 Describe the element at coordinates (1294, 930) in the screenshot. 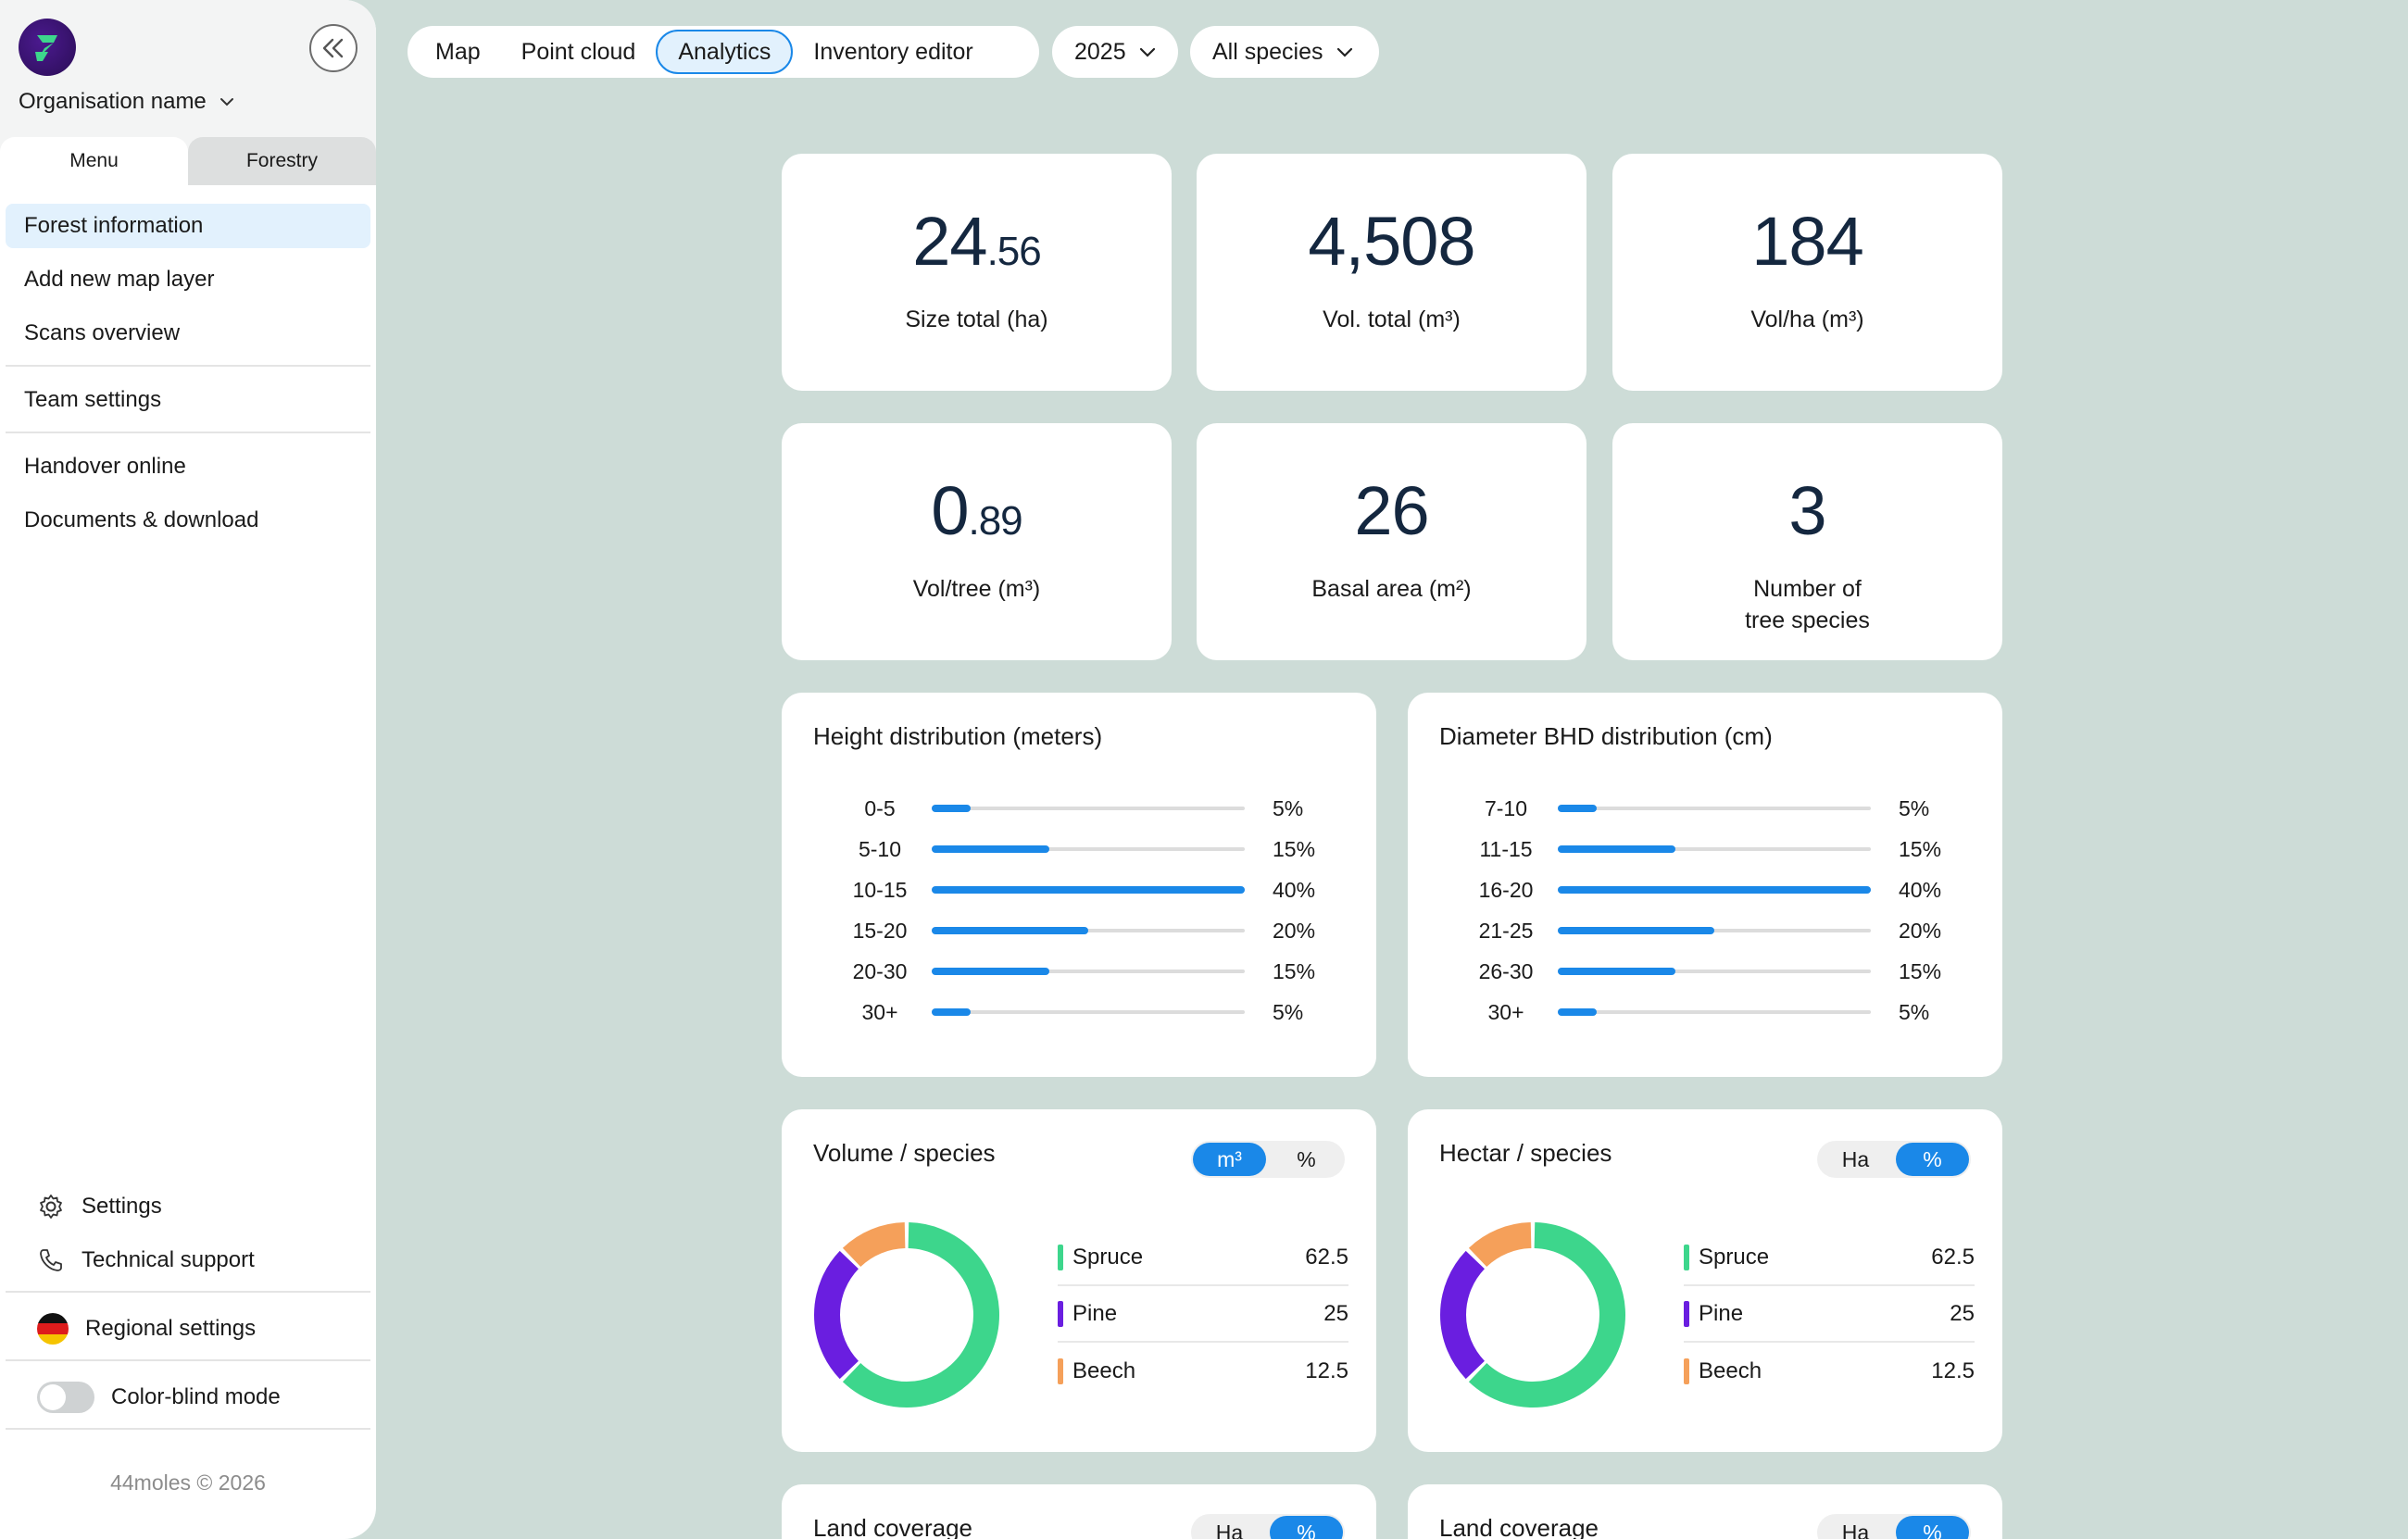

I see `distribution-percent: 20%` at that location.